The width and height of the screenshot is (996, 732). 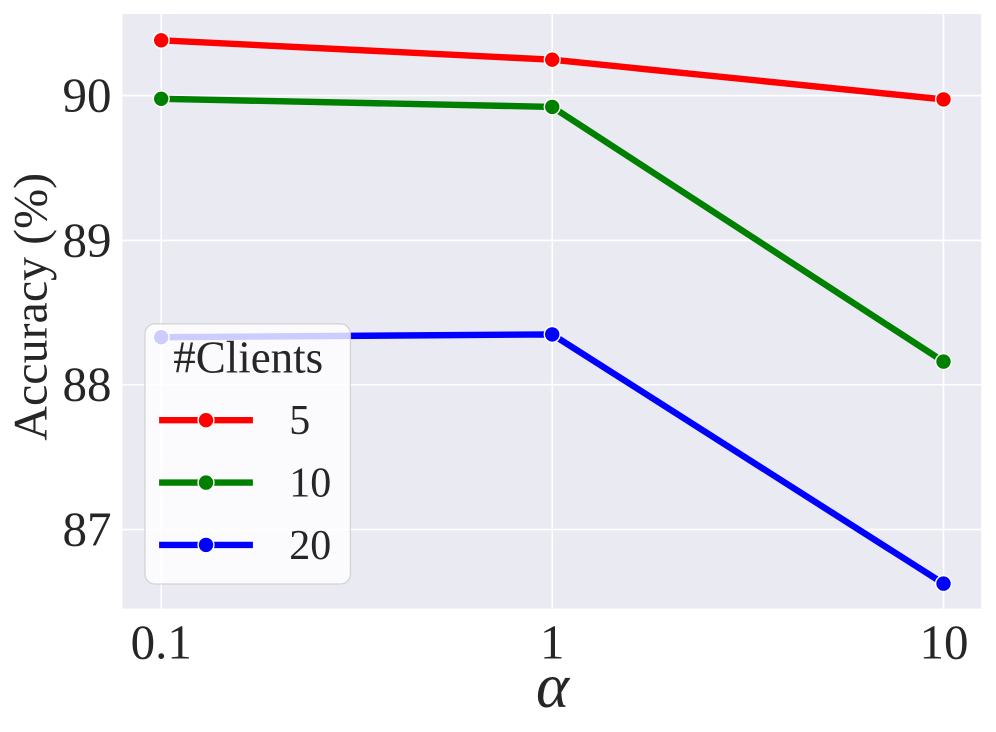 What do you see at coordinates (87, 95) in the screenshot?
I see `svg-text: 90` at bounding box center [87, 95].